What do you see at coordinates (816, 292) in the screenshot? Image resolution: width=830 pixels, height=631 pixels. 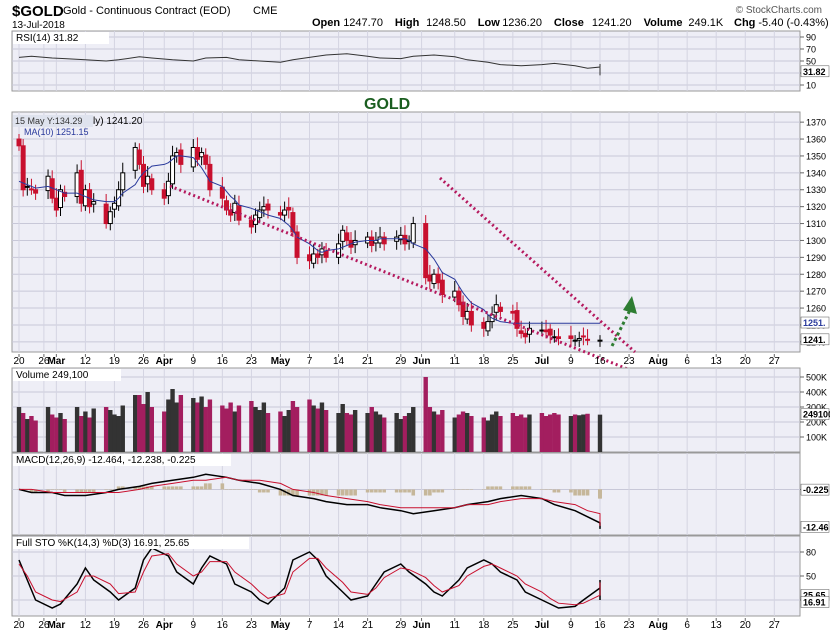 I see `y-tick-label: 1270` at bounding box center [816, 292].